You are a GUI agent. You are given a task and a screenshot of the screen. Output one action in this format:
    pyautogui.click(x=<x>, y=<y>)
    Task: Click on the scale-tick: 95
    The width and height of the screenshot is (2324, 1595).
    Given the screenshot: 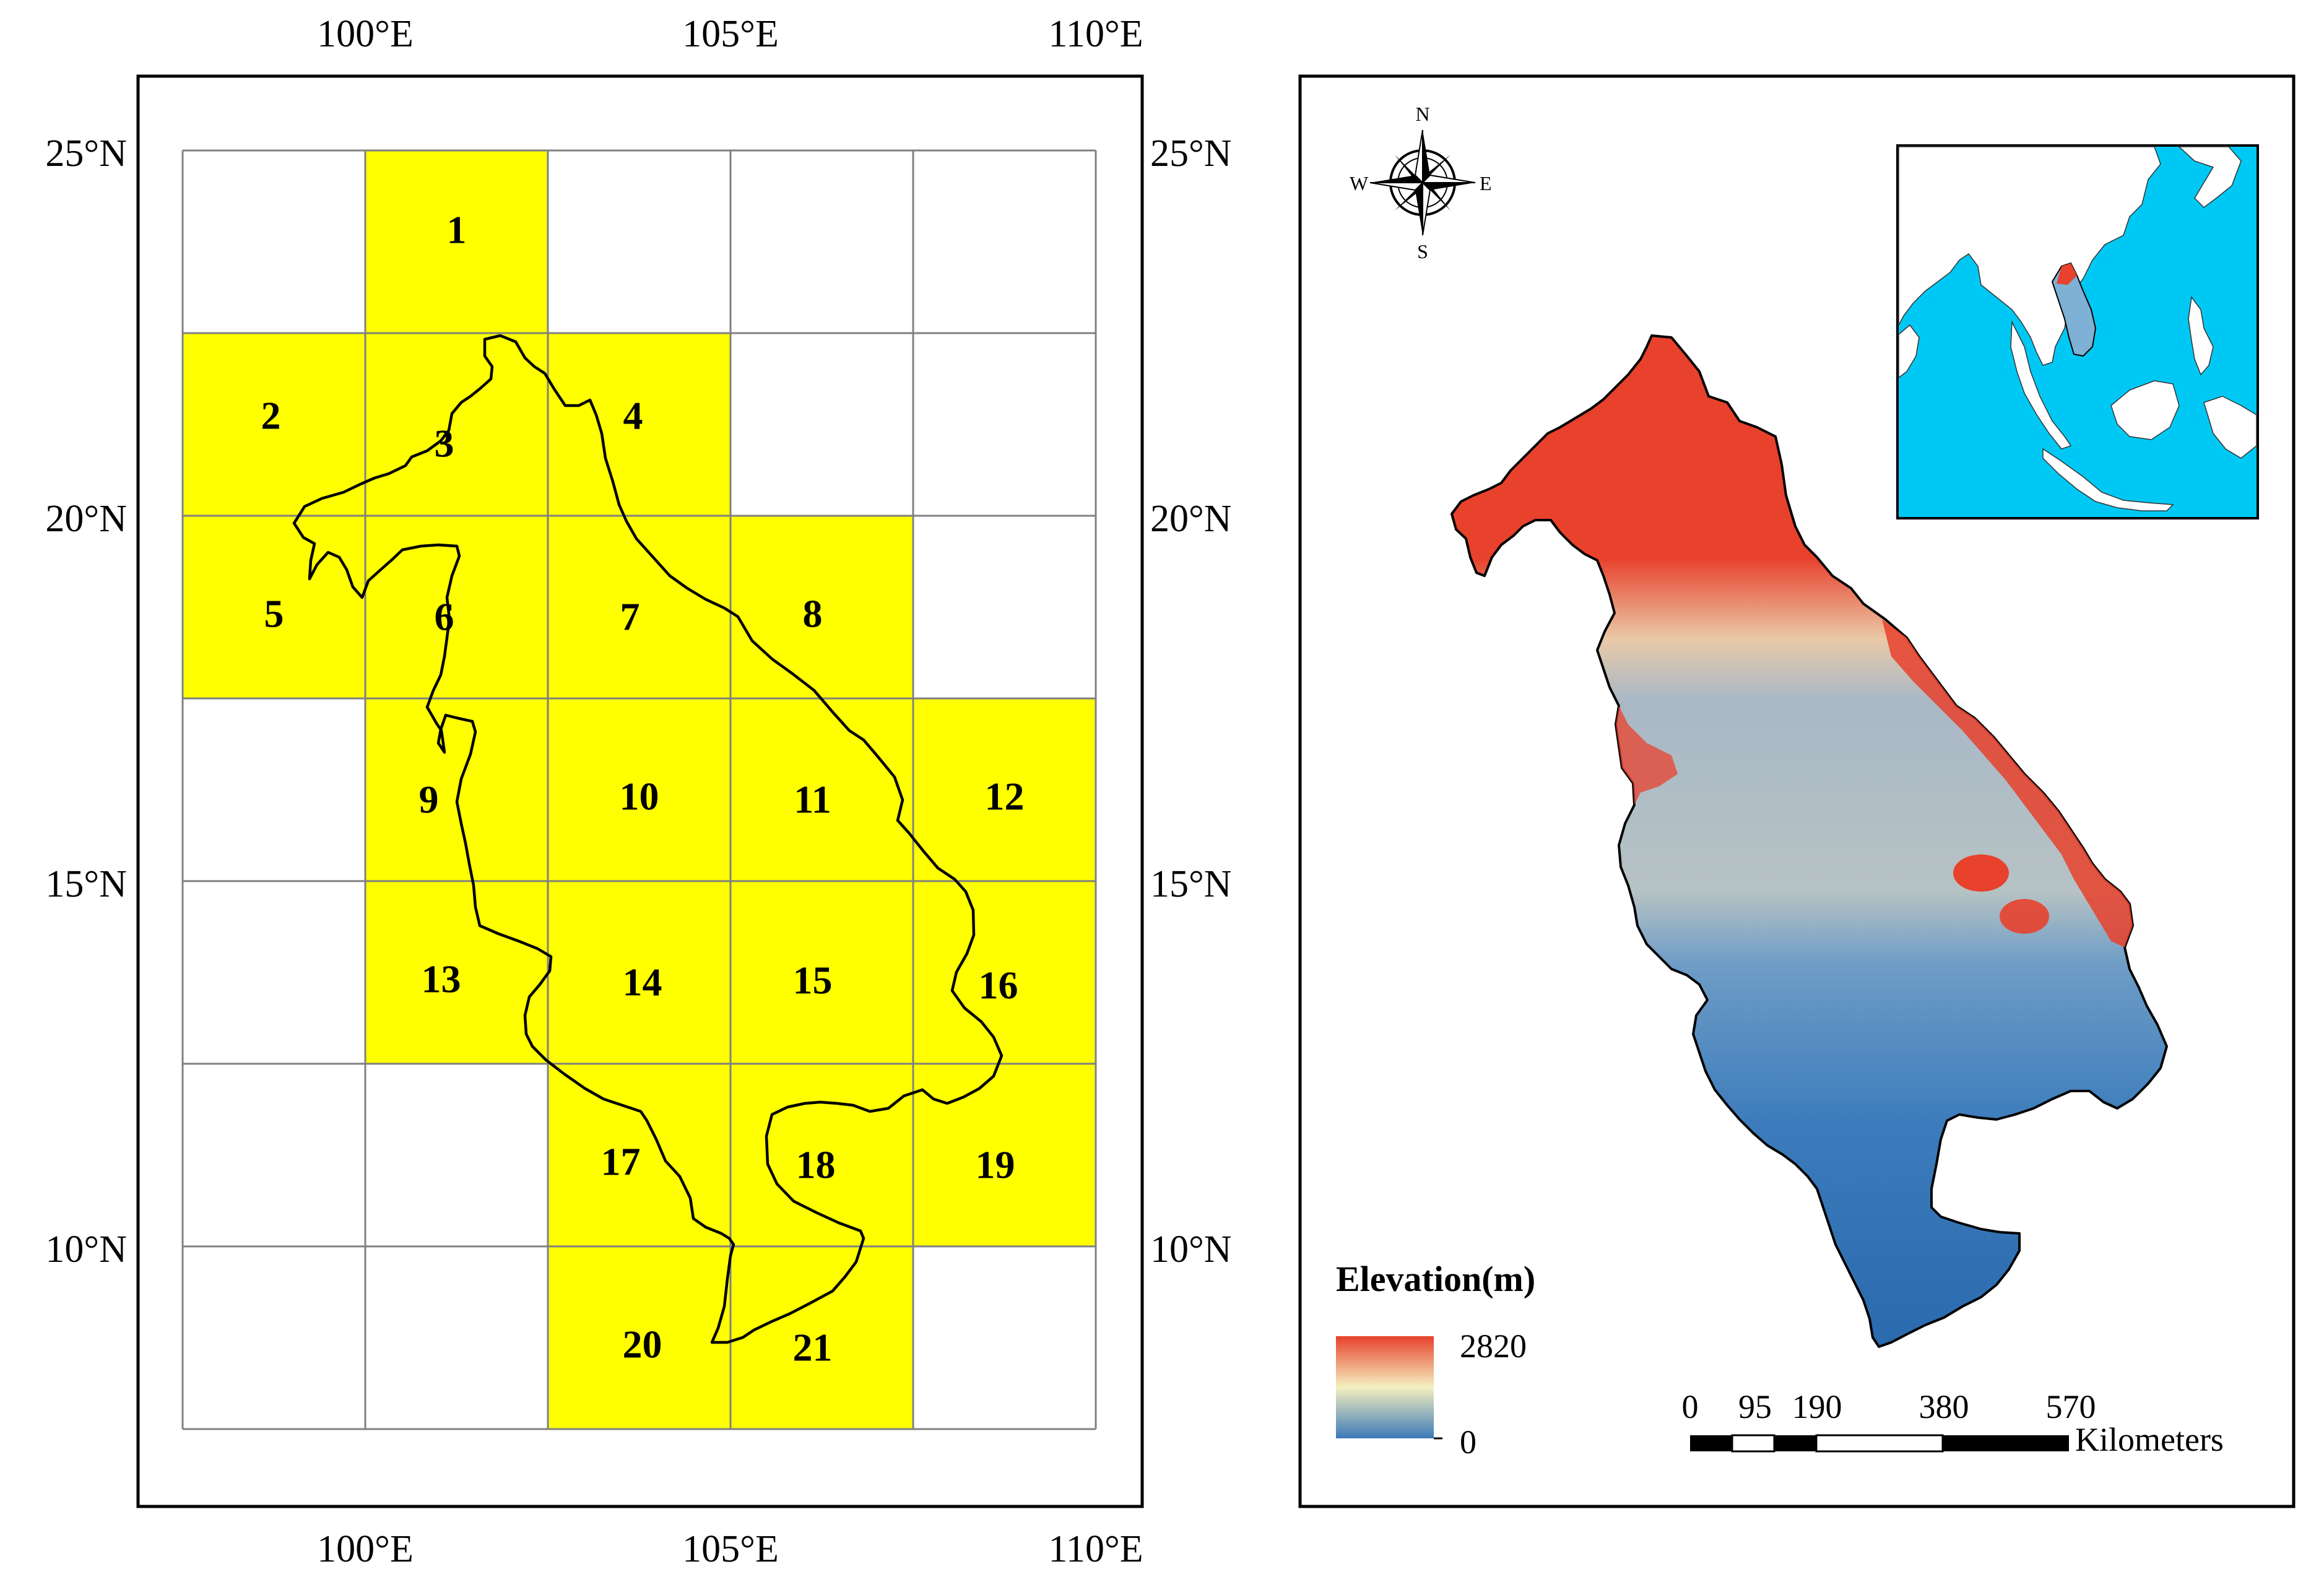 What is the action you would take?
    pyautogui.click(x=1755, y=1406)
    